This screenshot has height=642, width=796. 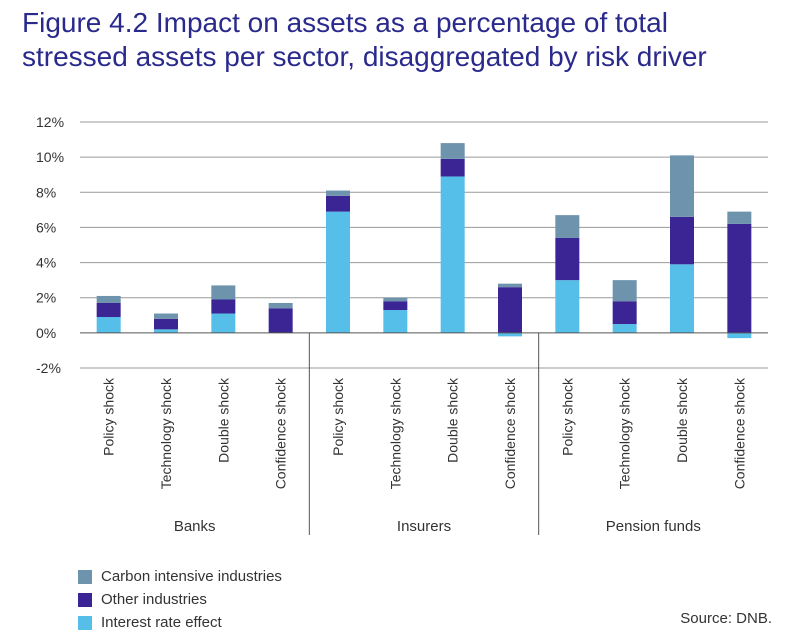 I want to click on legend-swatch-other, so click(x=85, y=599).